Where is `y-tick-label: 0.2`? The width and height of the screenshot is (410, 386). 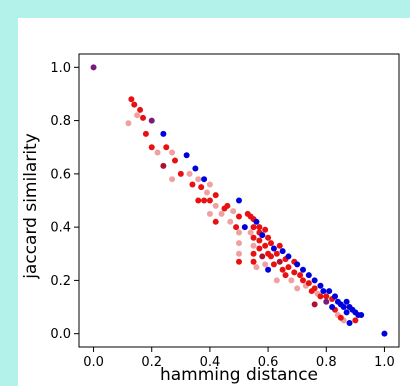
y-tick-label: 0.2 is located at coordinates (60, 281).